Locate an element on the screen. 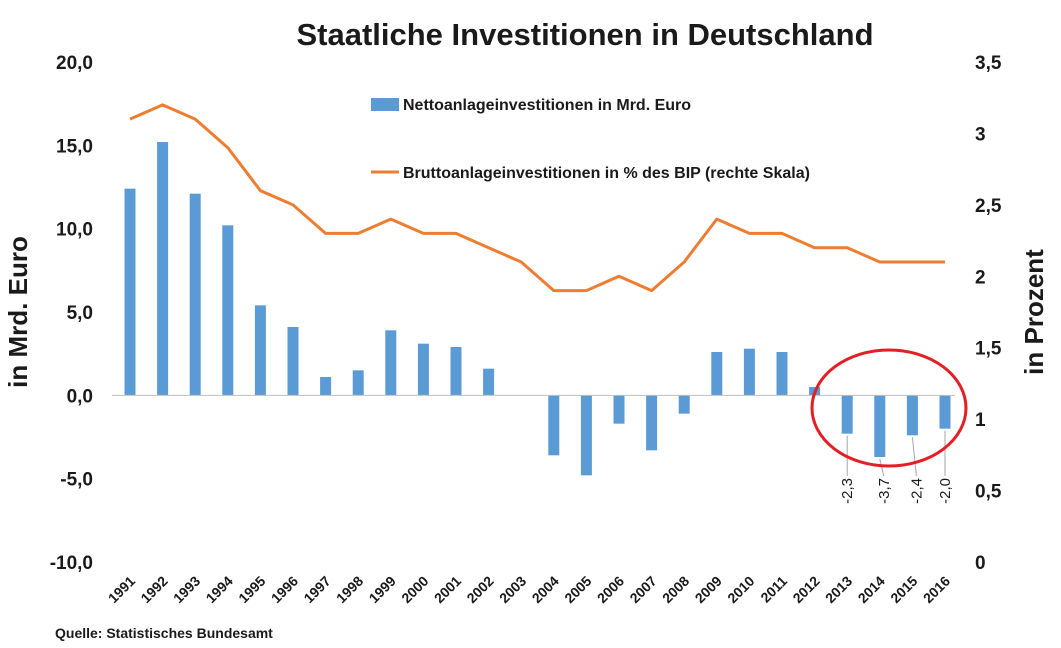 The width and height of the screenshot is (1061, 648). x-tick-label: 1991 is located at coordinates (121, 589).